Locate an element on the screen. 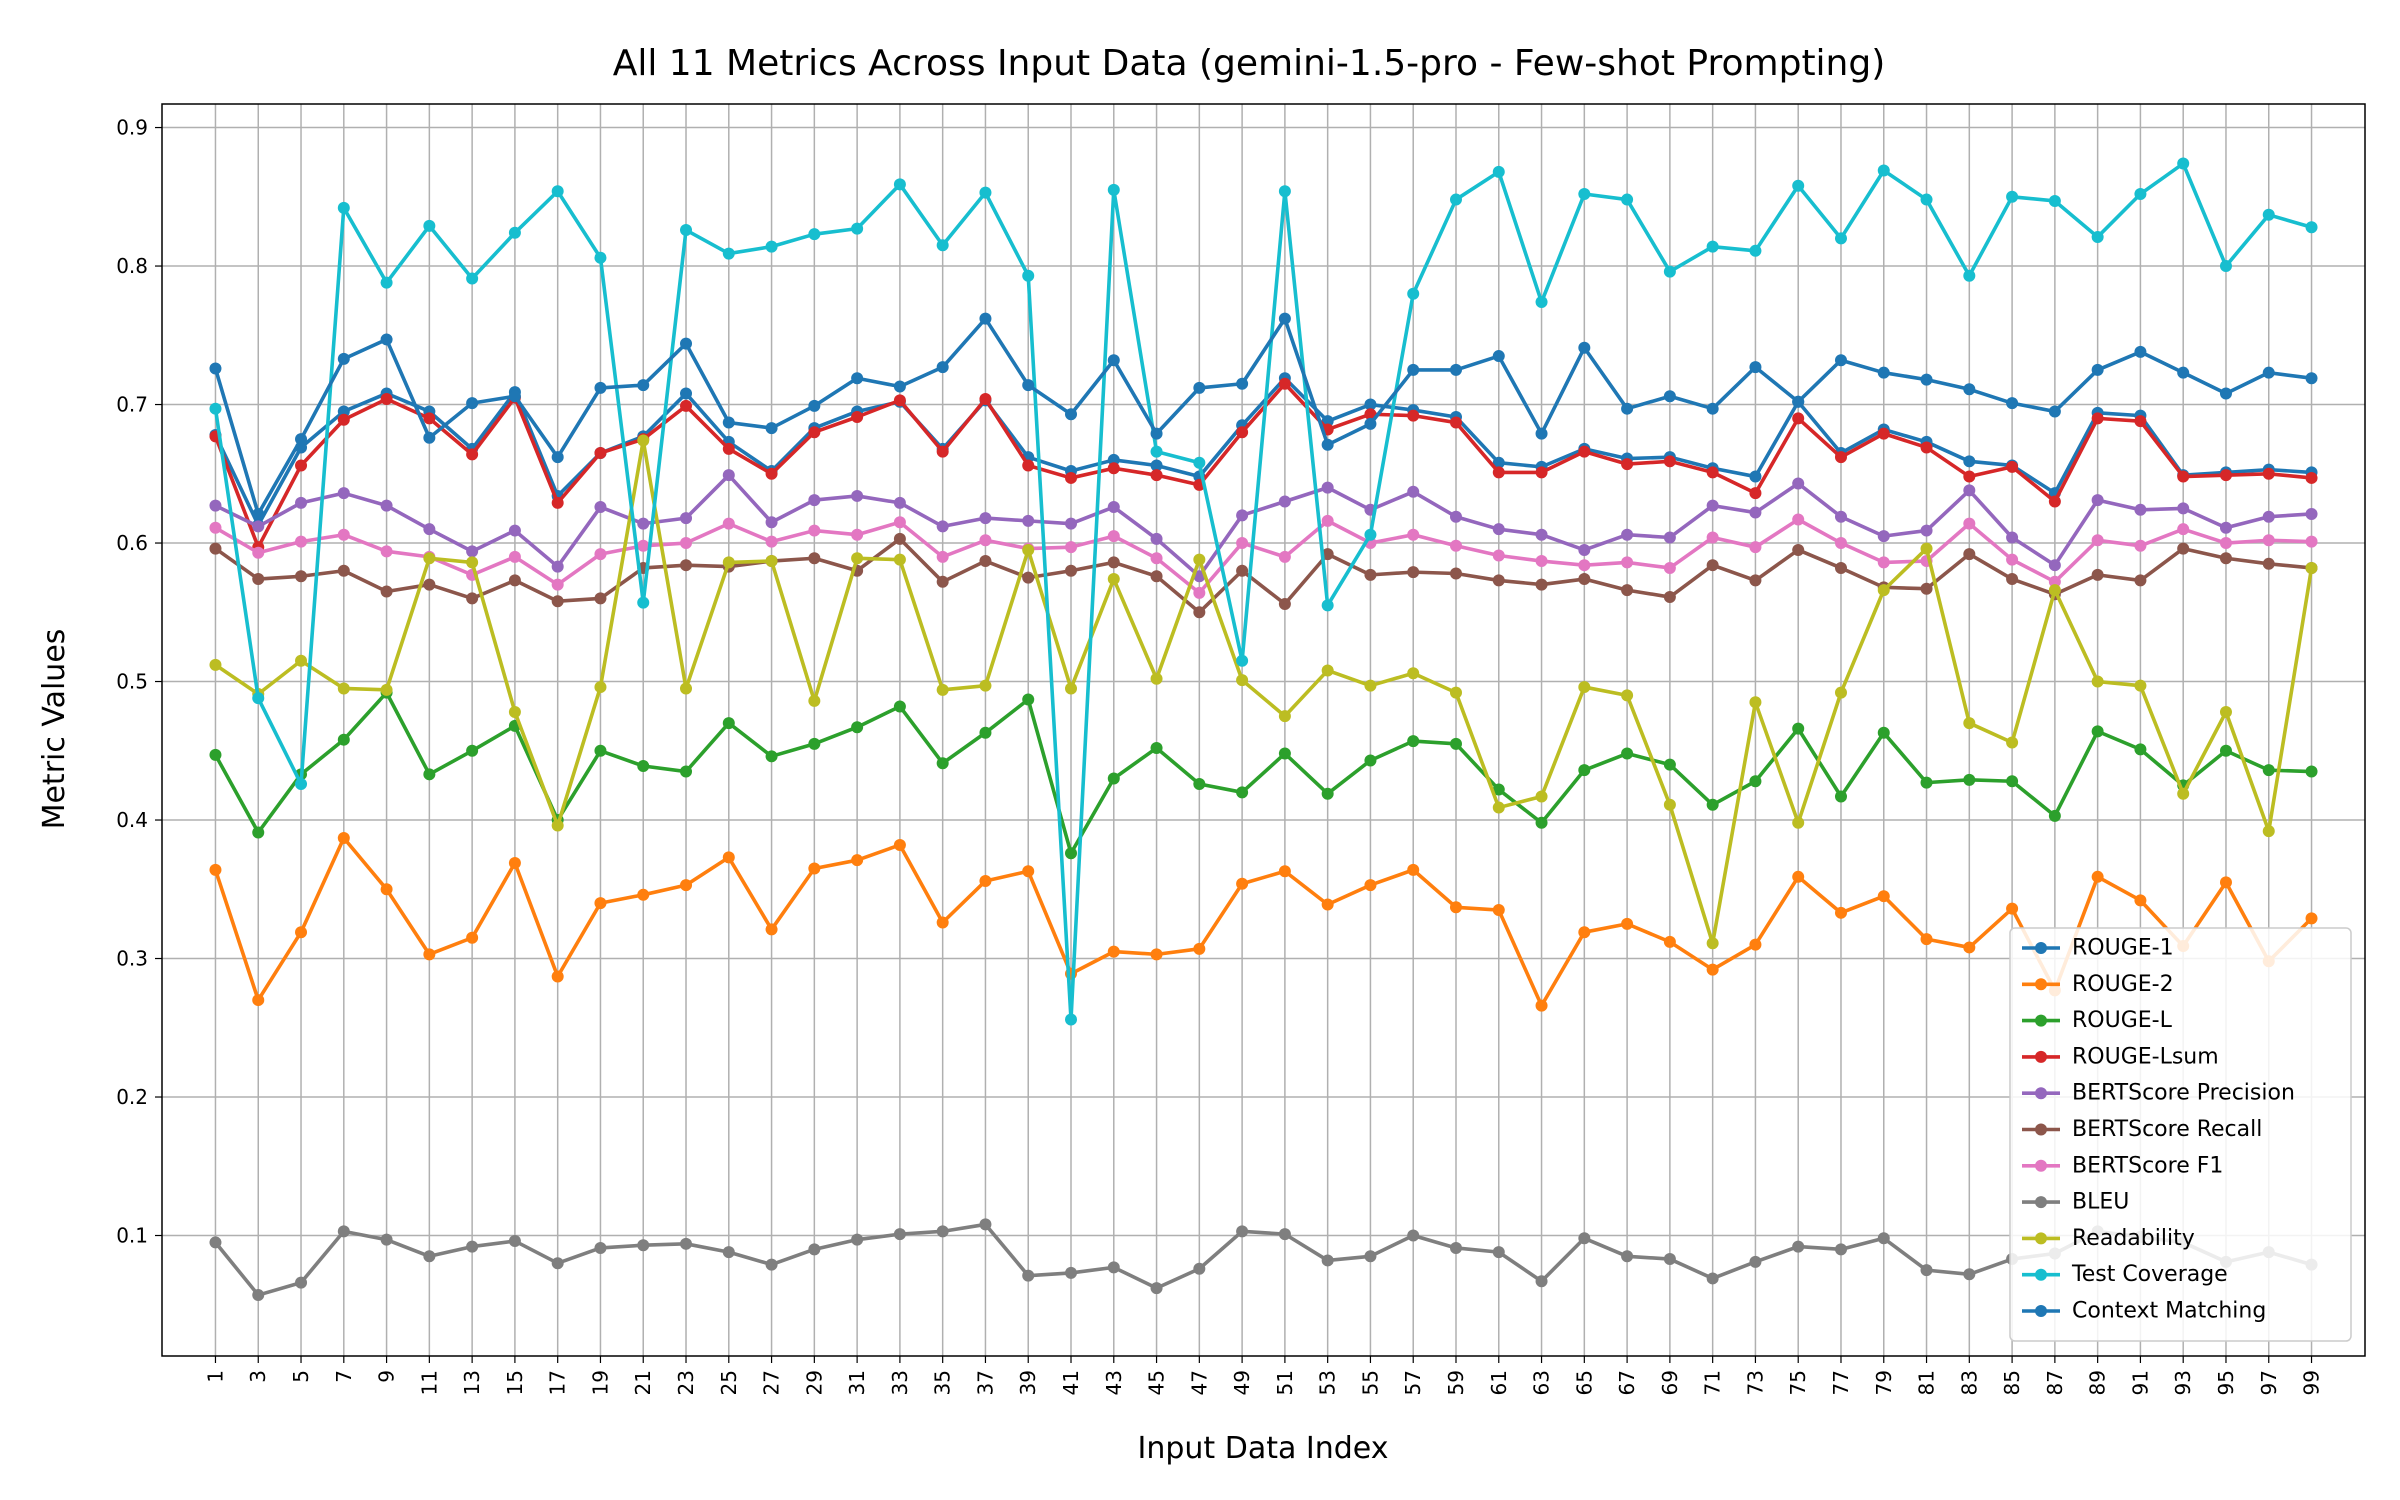 The width and height of the screenshot is (2400, 1500). x-tick-label: 25 is located at coordinates (729, 1382).